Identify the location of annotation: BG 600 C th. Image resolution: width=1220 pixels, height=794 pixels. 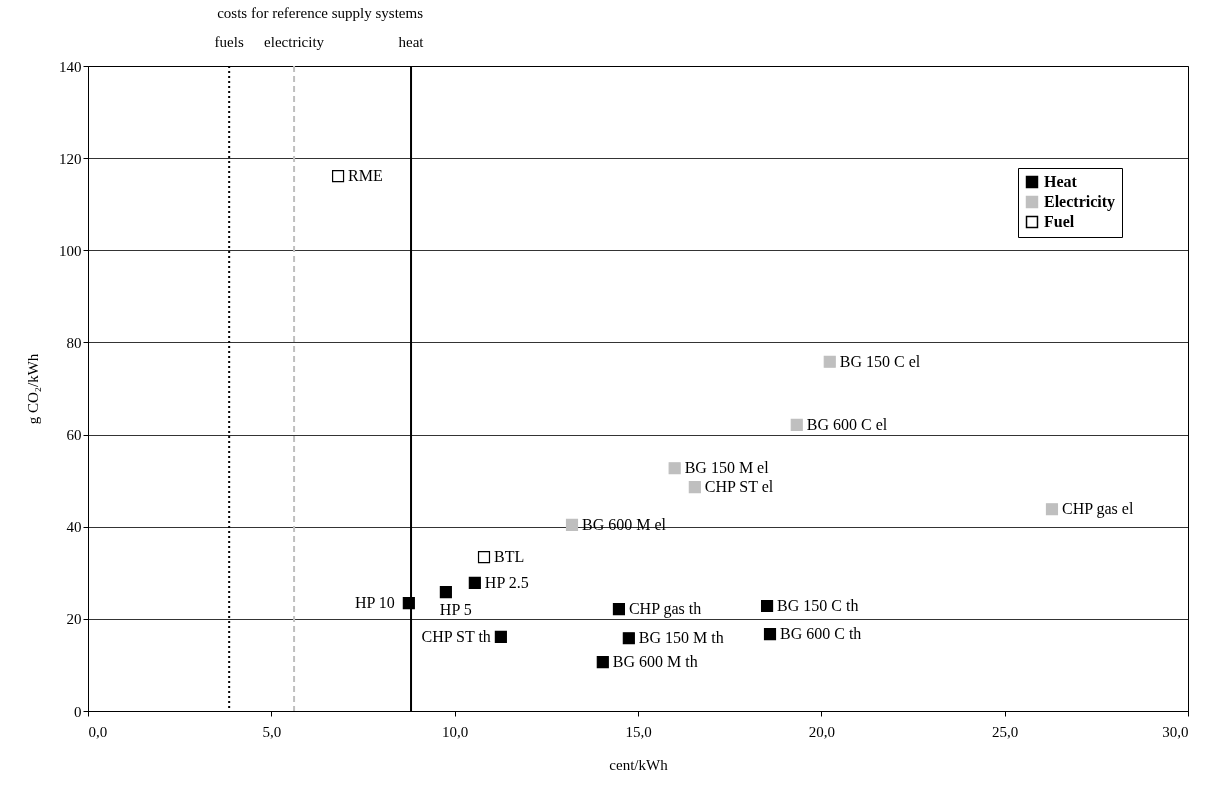
(821, 634).